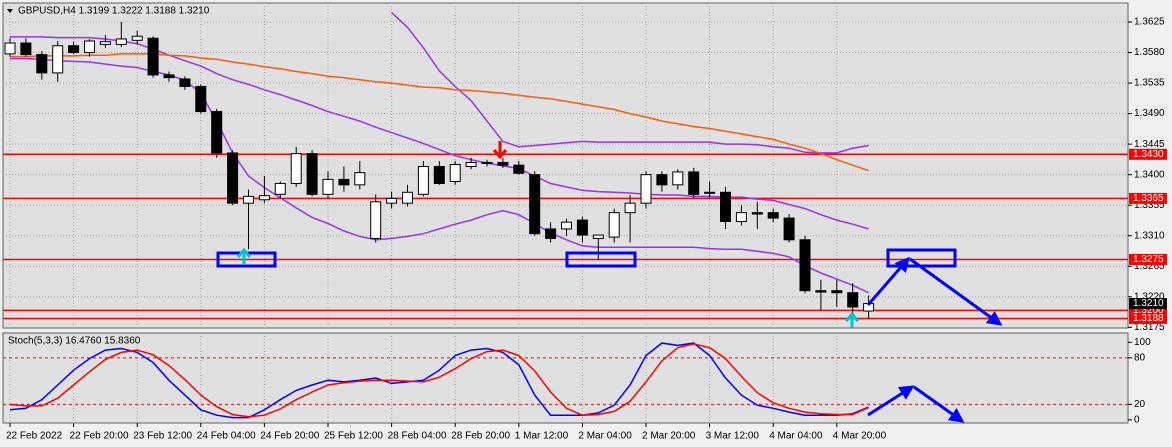  Describe the element at coordinates (605, 436) in the screenshot. I see `x-tick-label: 2 Mar 04:00` at that location.